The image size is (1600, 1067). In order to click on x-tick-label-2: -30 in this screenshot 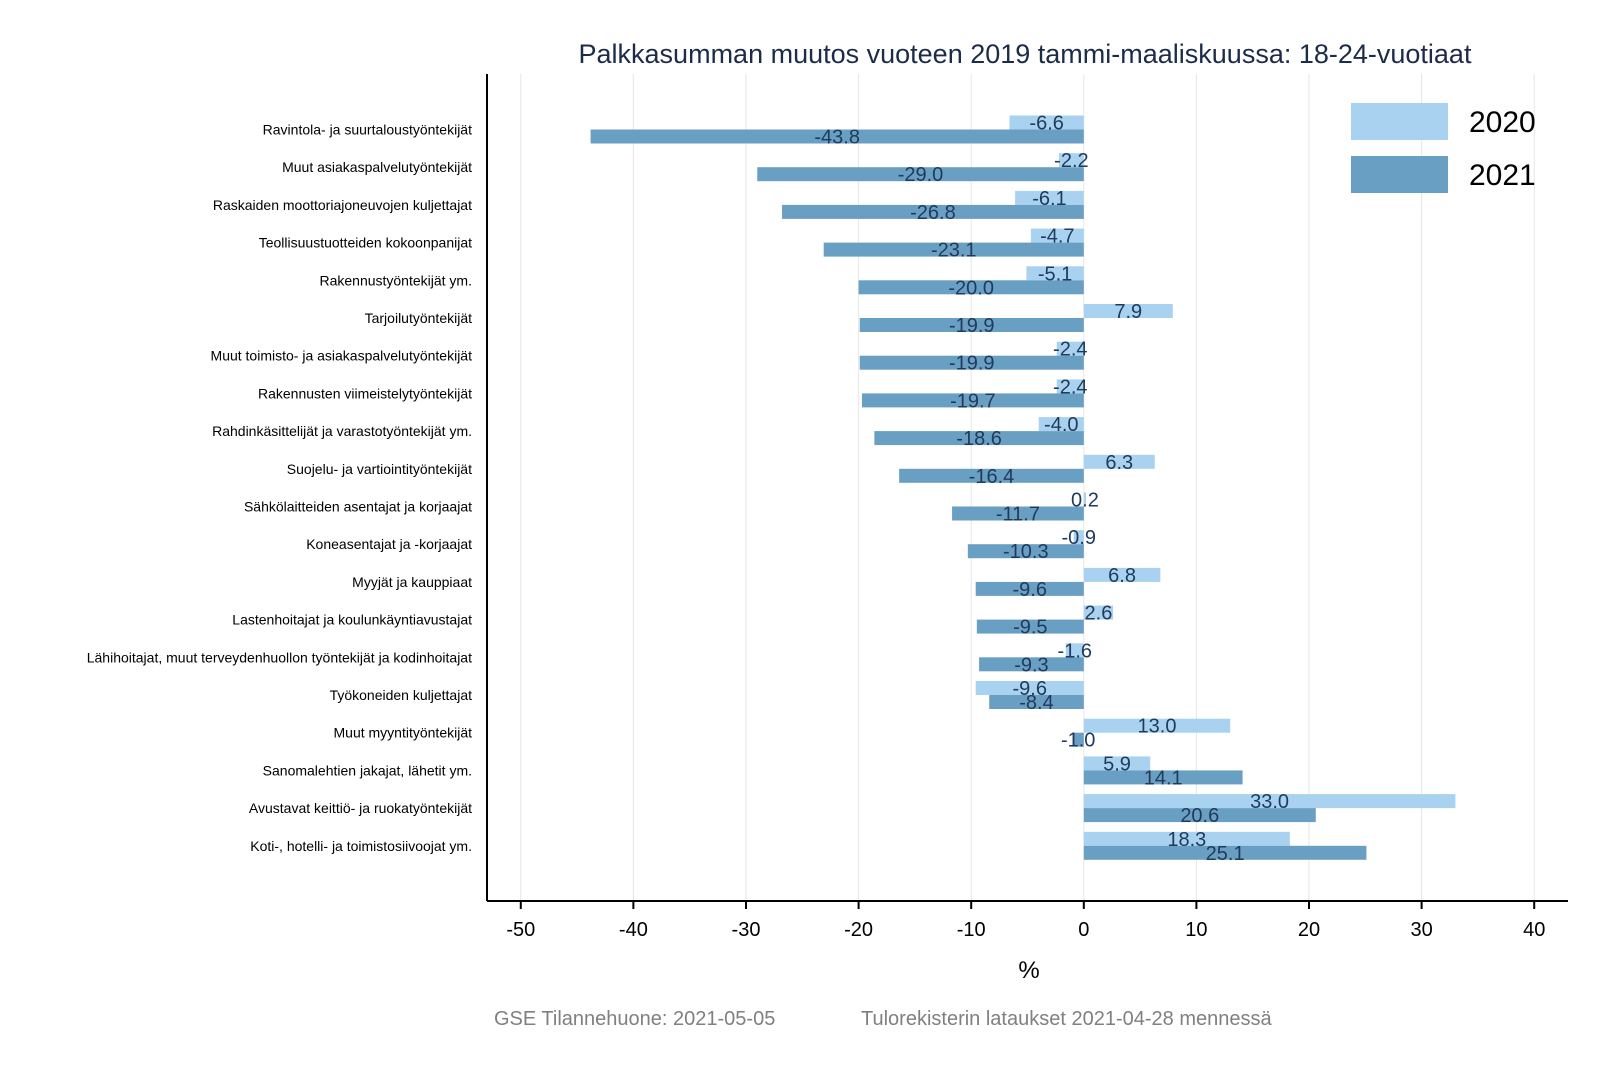, I will do `click(746, 930)`.